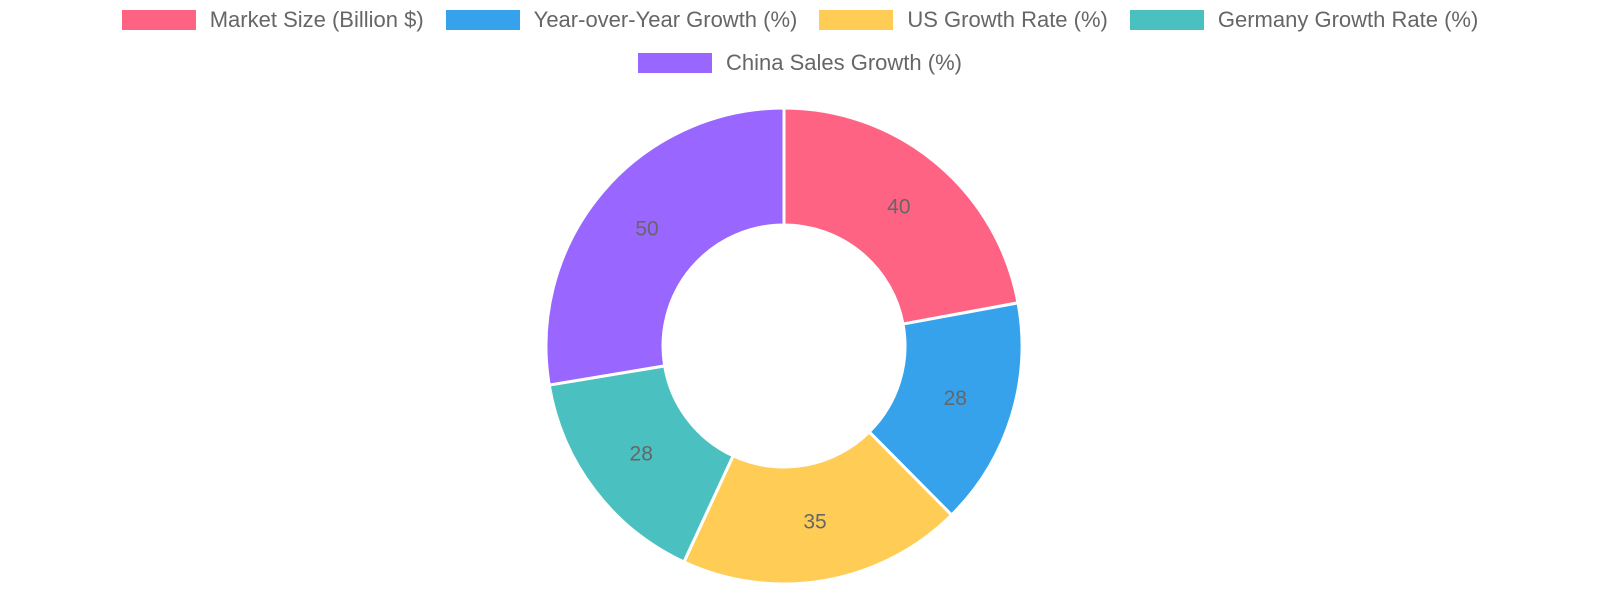 Image resolution: width=1600 pixels, height=600 pixels. Describe the element at coordinates (1348, 19) in the screenshot. I see `legend-label: Germany Growth Rate (%)` at that location.